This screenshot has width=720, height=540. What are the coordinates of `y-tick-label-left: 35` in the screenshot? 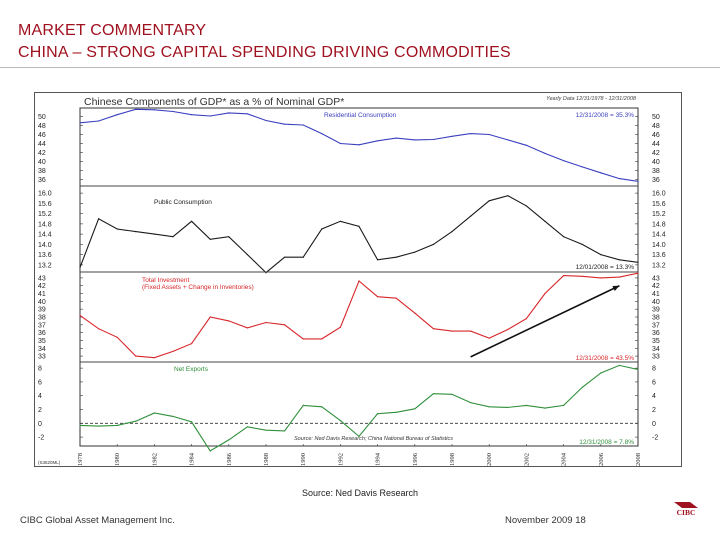 It's located at (42, 341).